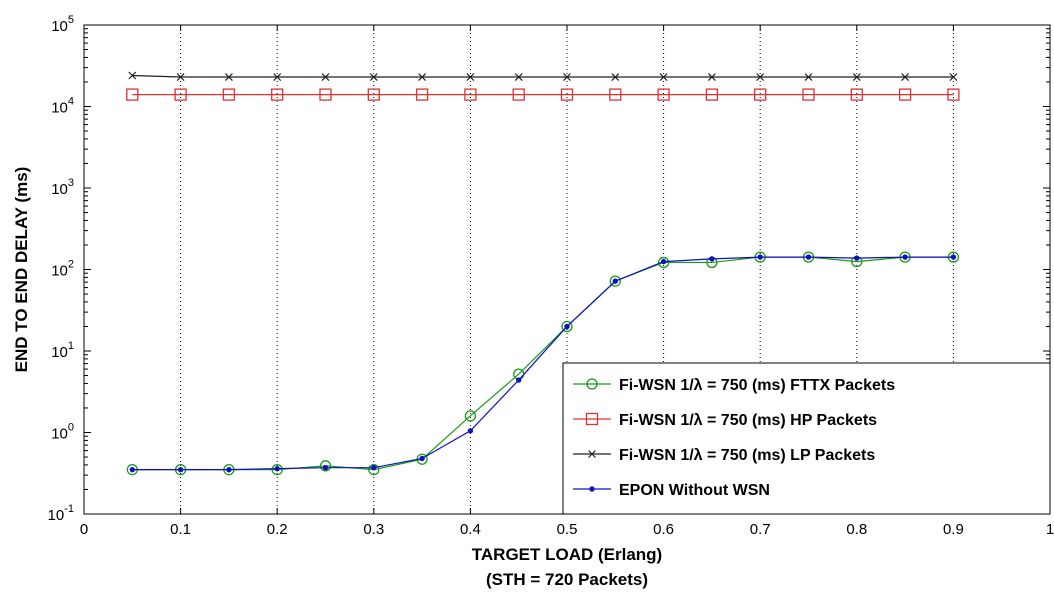 The image size is (1054, 597). Describe the element at coordinates (373, 529) in the screenshot. I see `x-tick-label: 0.3` at that location.